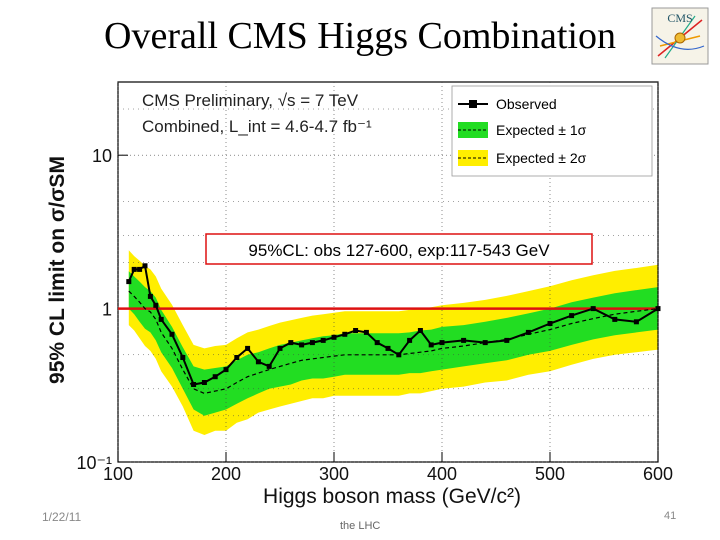 The height and width of the screenshot is (540, 720). I want to click on y-tick-label: 1, so click(107, 310).